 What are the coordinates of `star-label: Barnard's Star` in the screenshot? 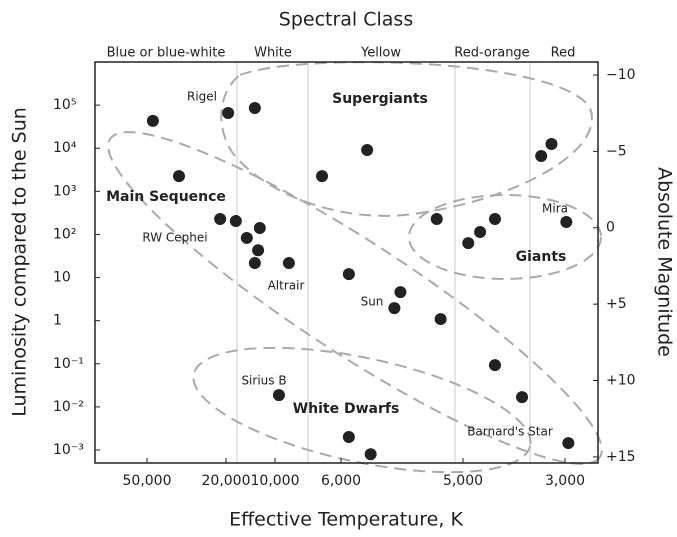 It's located at (510, 432).